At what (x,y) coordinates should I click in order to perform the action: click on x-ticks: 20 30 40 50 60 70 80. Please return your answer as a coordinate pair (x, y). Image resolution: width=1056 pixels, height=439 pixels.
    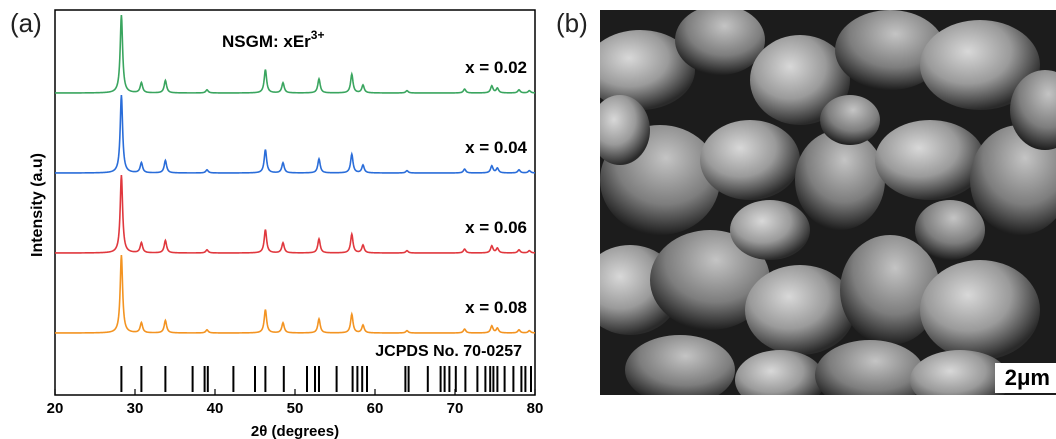
    Looking at the image, I should click on (295, 403).